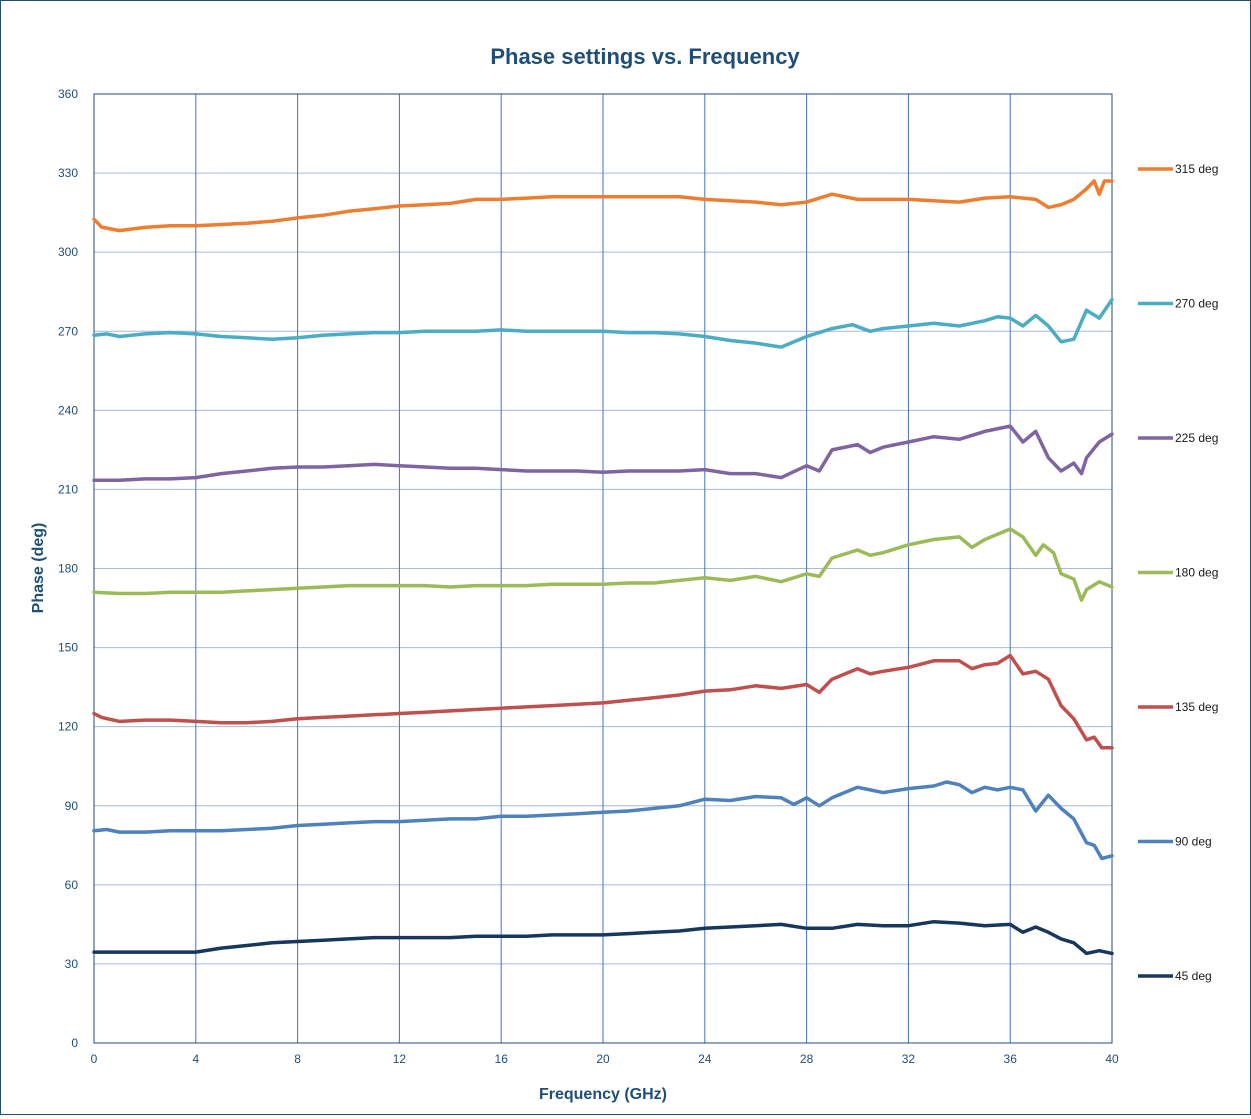  Describe the element at coordinates (1196, 438) in the screenshot. I see `legend-label: 225 deg` at that location.